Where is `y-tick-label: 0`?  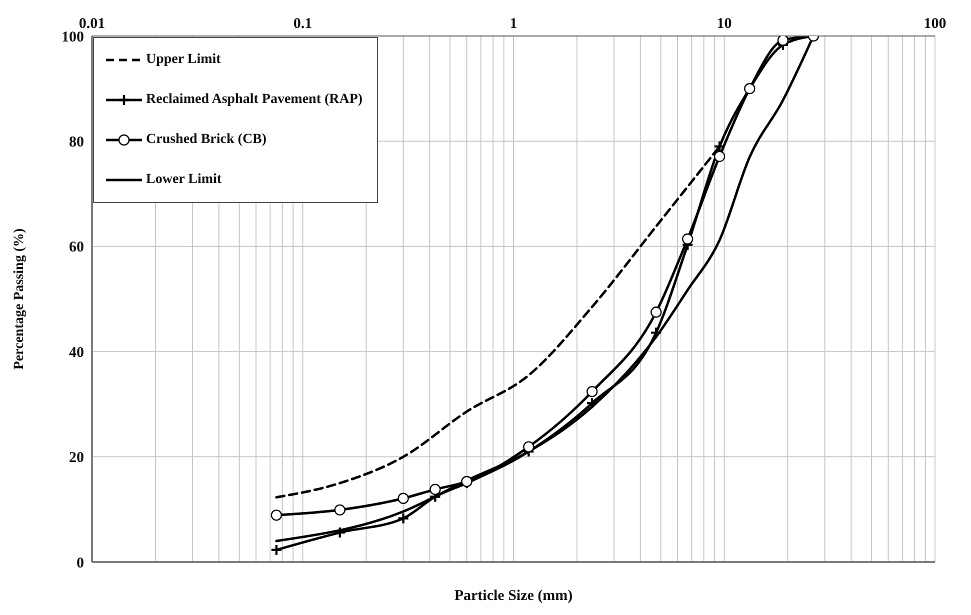 y-tick-label: 0 is located at coordinates (80, 563).